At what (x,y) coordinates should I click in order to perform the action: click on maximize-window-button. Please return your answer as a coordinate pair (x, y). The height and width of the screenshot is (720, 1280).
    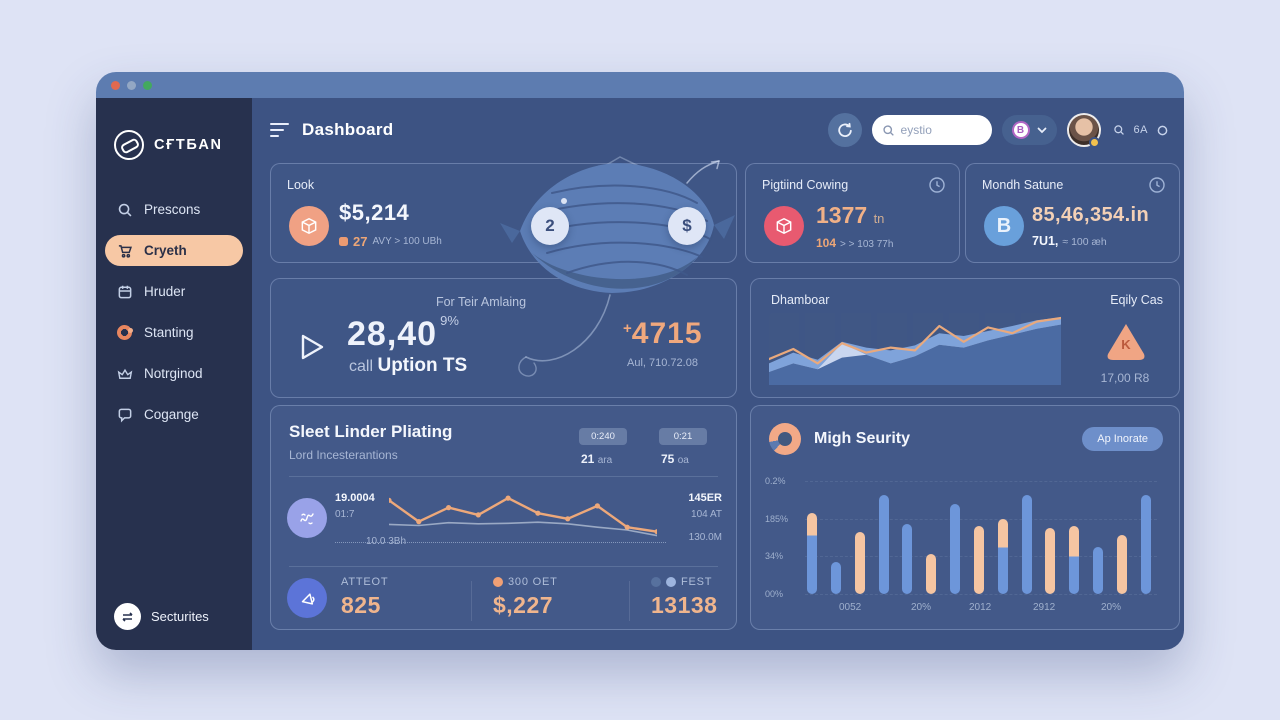
    Looking at the image, I should click on (147, 85).